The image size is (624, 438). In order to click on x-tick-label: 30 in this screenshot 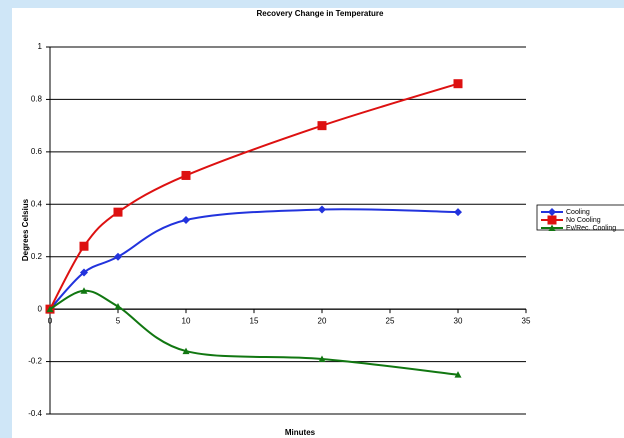, I will do `click(458, 320)`.